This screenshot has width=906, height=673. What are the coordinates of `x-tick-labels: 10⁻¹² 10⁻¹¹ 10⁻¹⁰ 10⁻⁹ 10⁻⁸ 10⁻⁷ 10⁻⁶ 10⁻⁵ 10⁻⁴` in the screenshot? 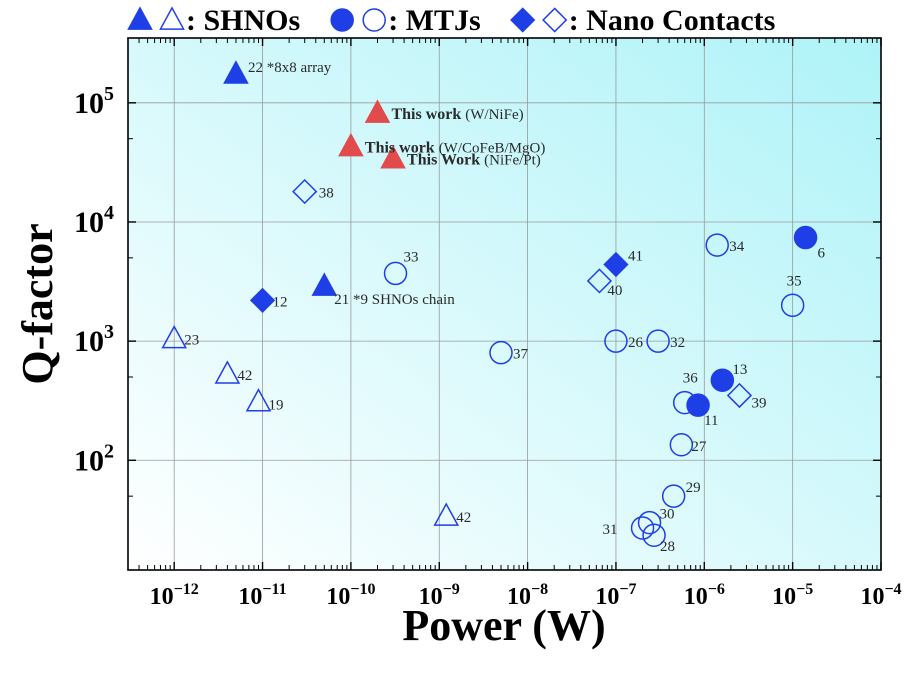 It's located at (526, 595).